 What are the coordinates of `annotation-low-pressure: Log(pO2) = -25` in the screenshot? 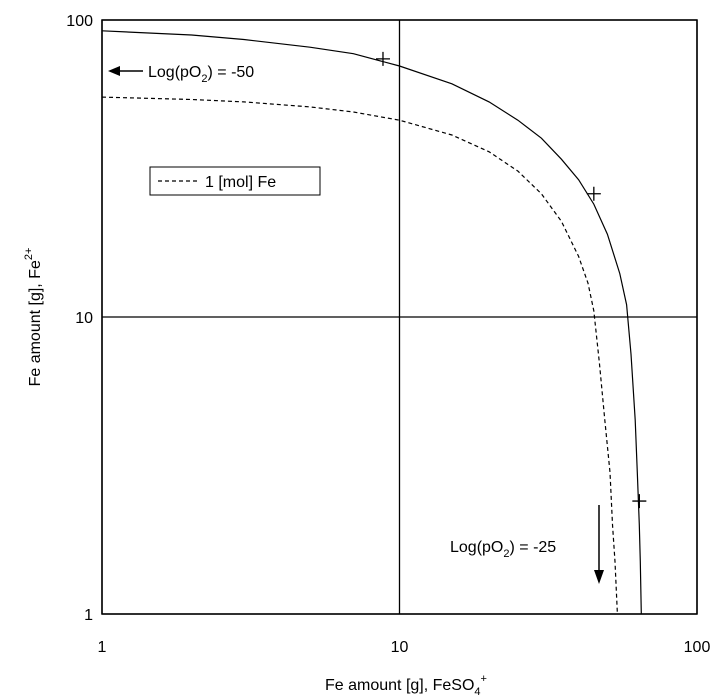 It's located at (527, 544).